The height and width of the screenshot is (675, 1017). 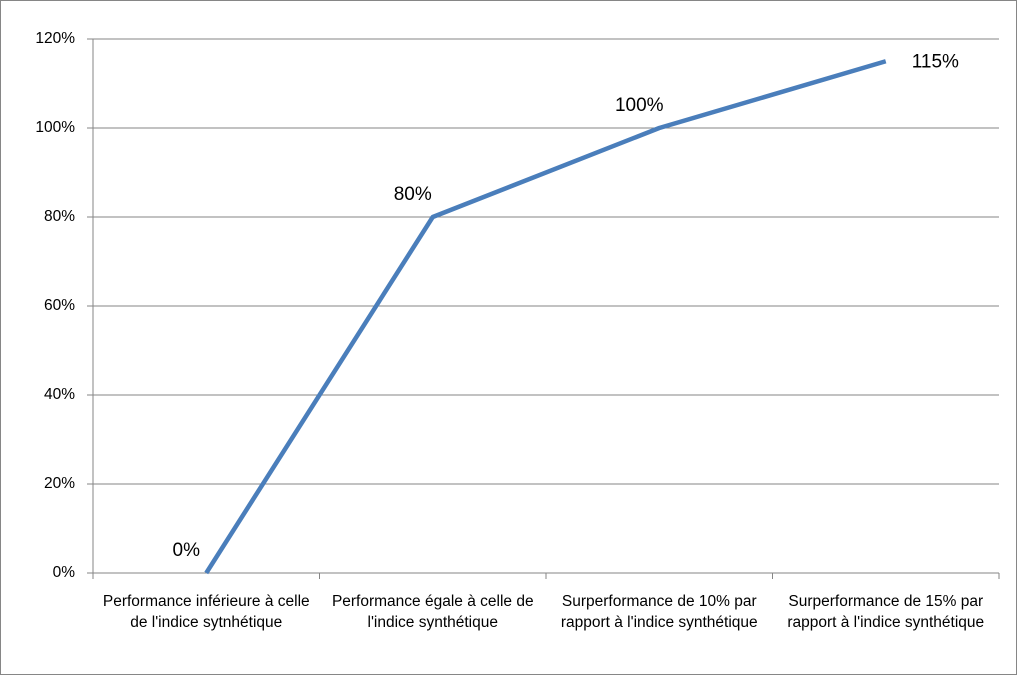 What do you see at coordinates (639, 105) in the screenshot?
I see `data-label: 100%` at bounding box center [639, 105].